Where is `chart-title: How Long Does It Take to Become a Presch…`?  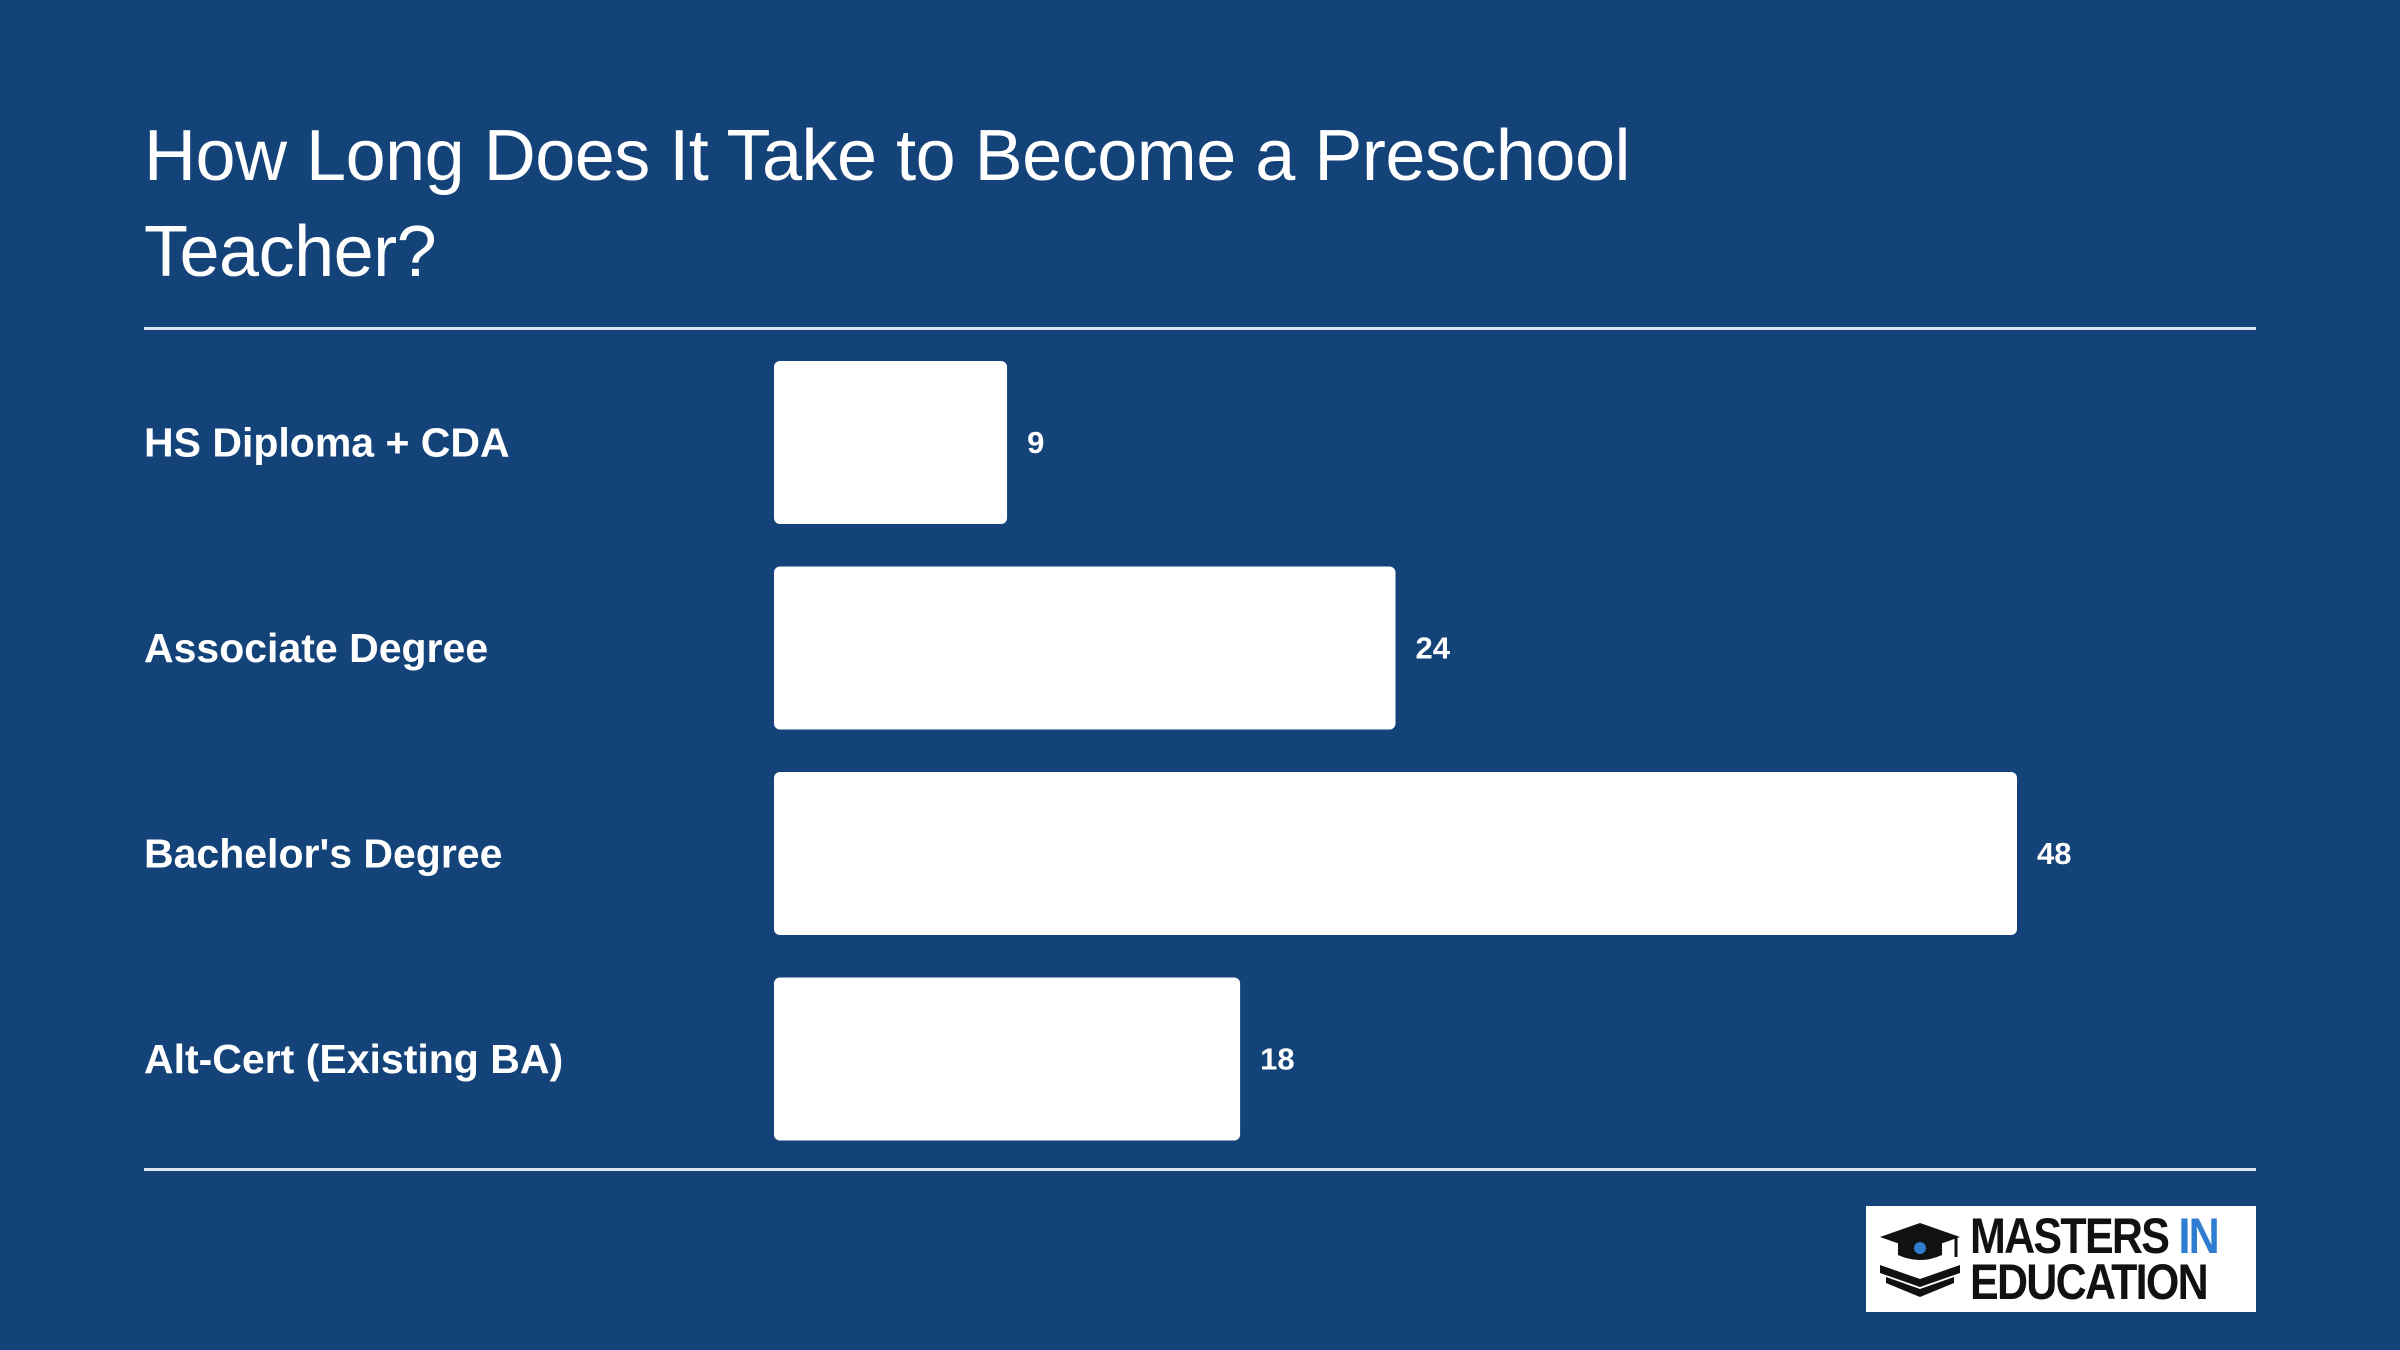 chart-title: How Long Does It Take to Become a Presch… is located at coordinates (887, 204).